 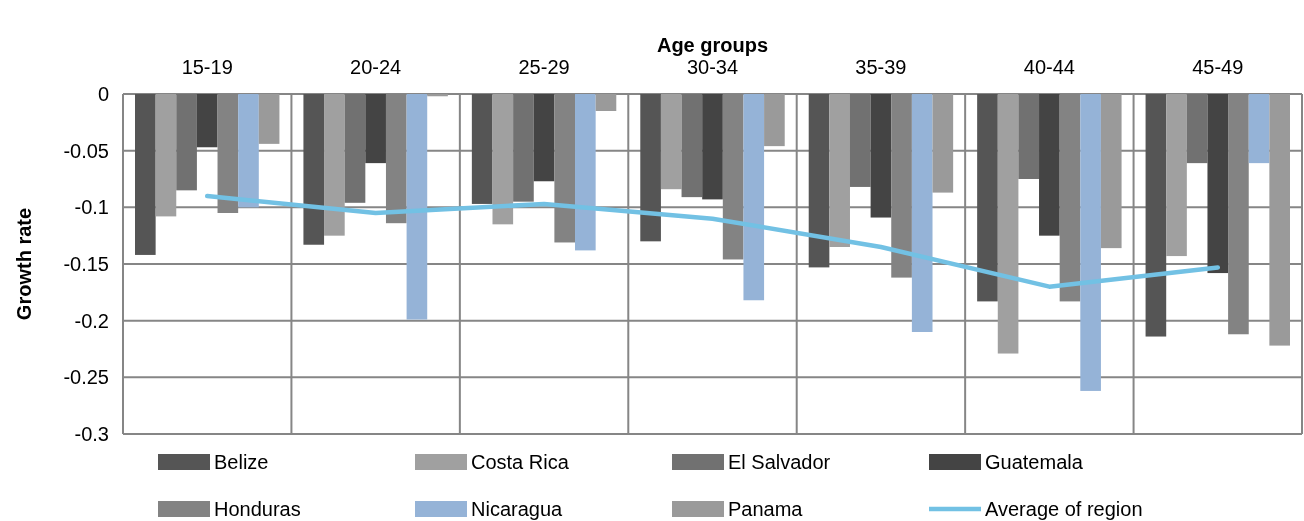 What do you see at coordinates (24, 264) in the screenshot?
I see `y-axis-title: Growth rate` at bounding box center [24, 264].